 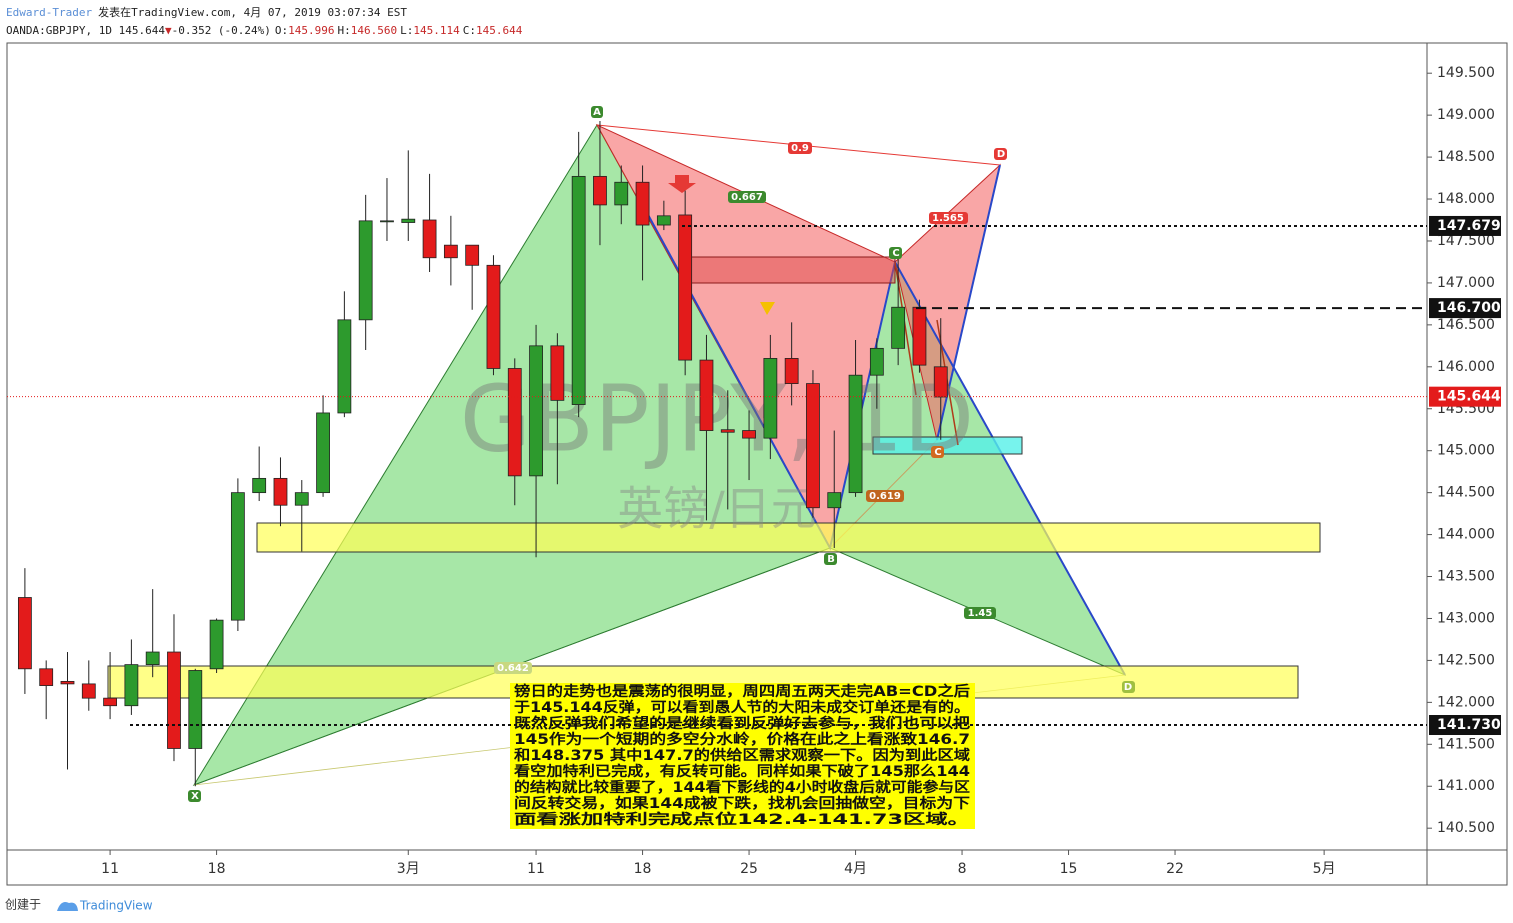 What do you see at coordinates (374, 30) in the screenshot?
I see `h: 146.560` at bounding box center [374, 30].